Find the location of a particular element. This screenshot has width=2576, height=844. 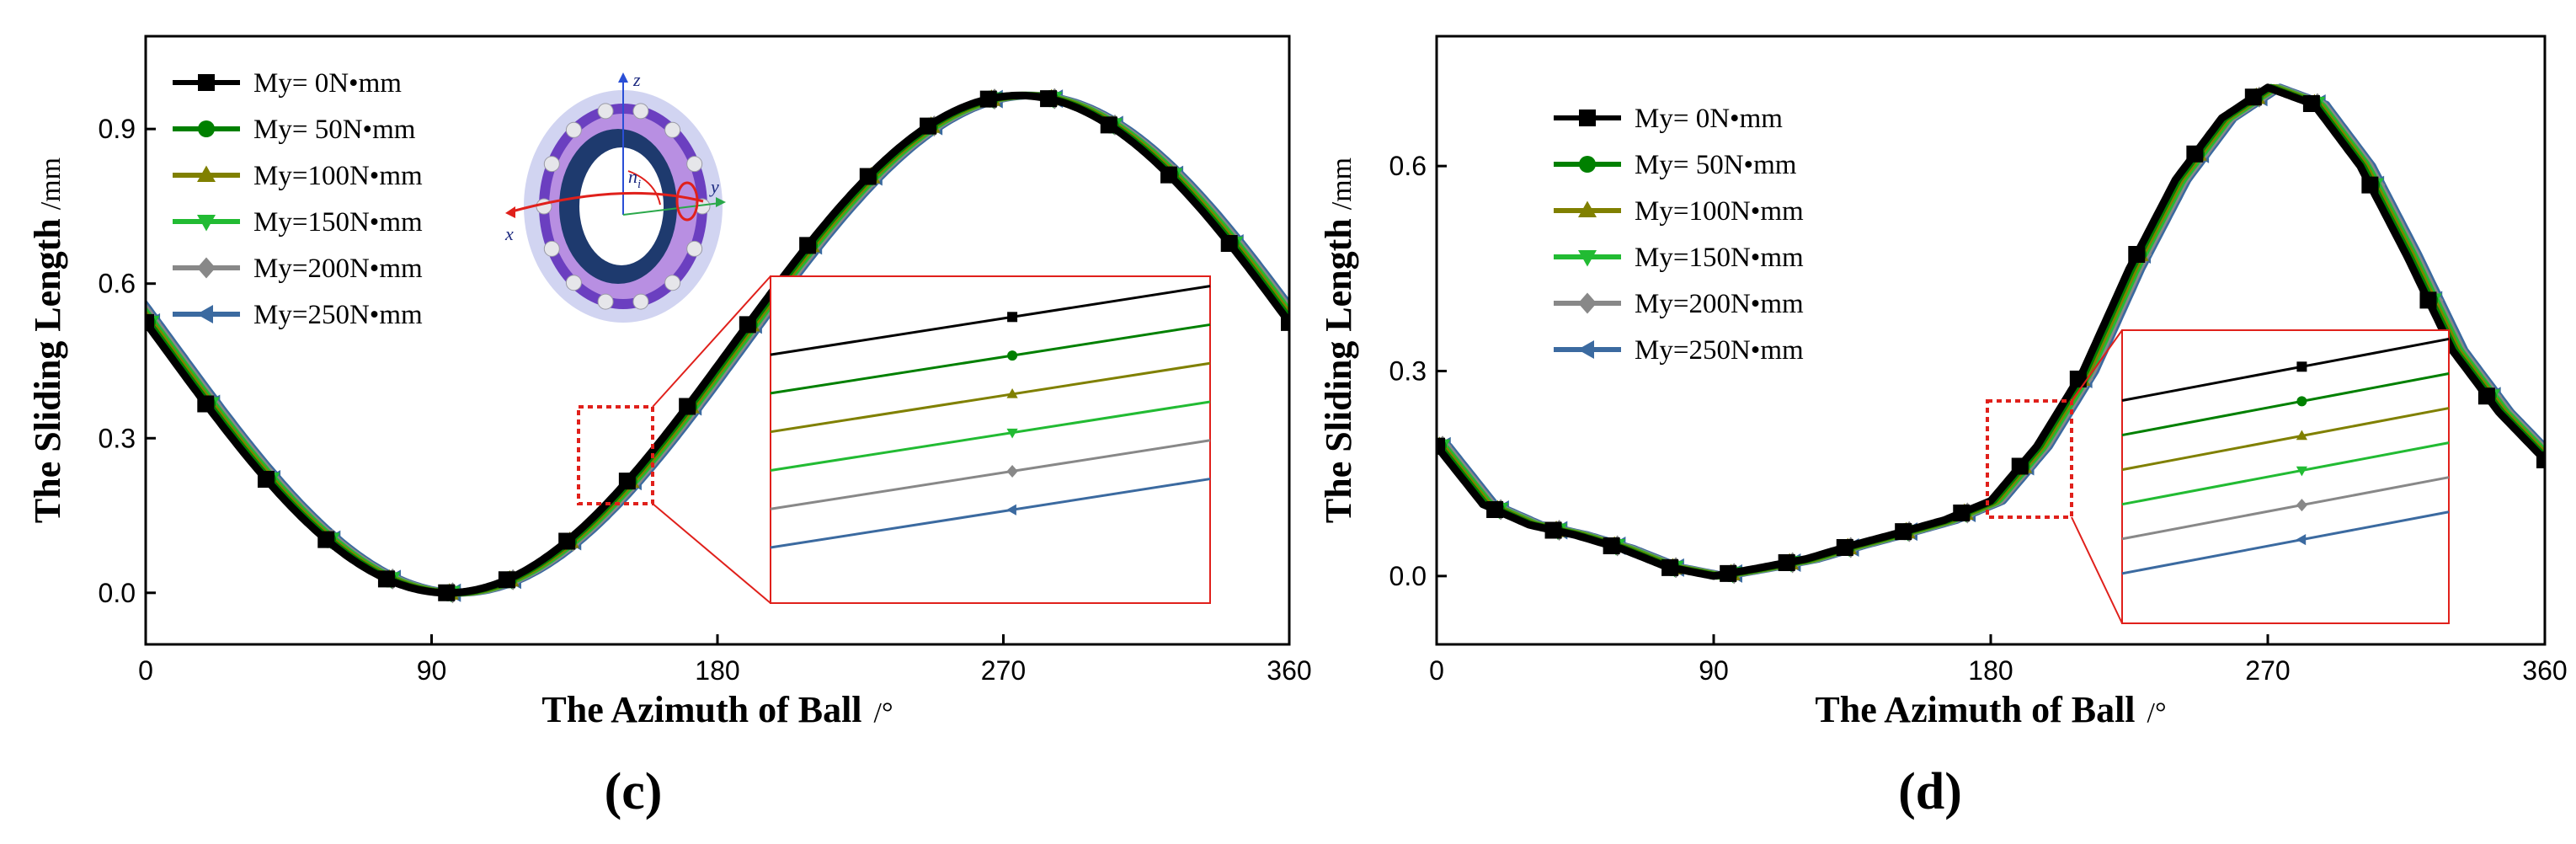

panel-label: (c) is located at coordinates (634, 792).